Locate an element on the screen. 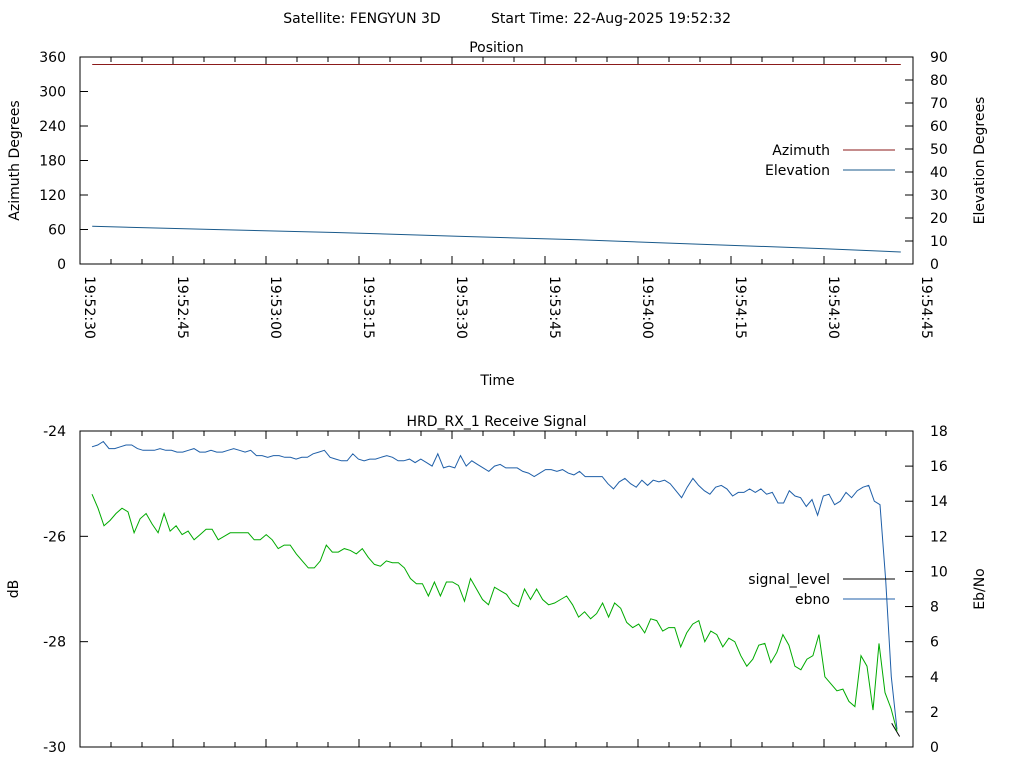  left-tick-label: 360 is located at coordinates (52, 58).